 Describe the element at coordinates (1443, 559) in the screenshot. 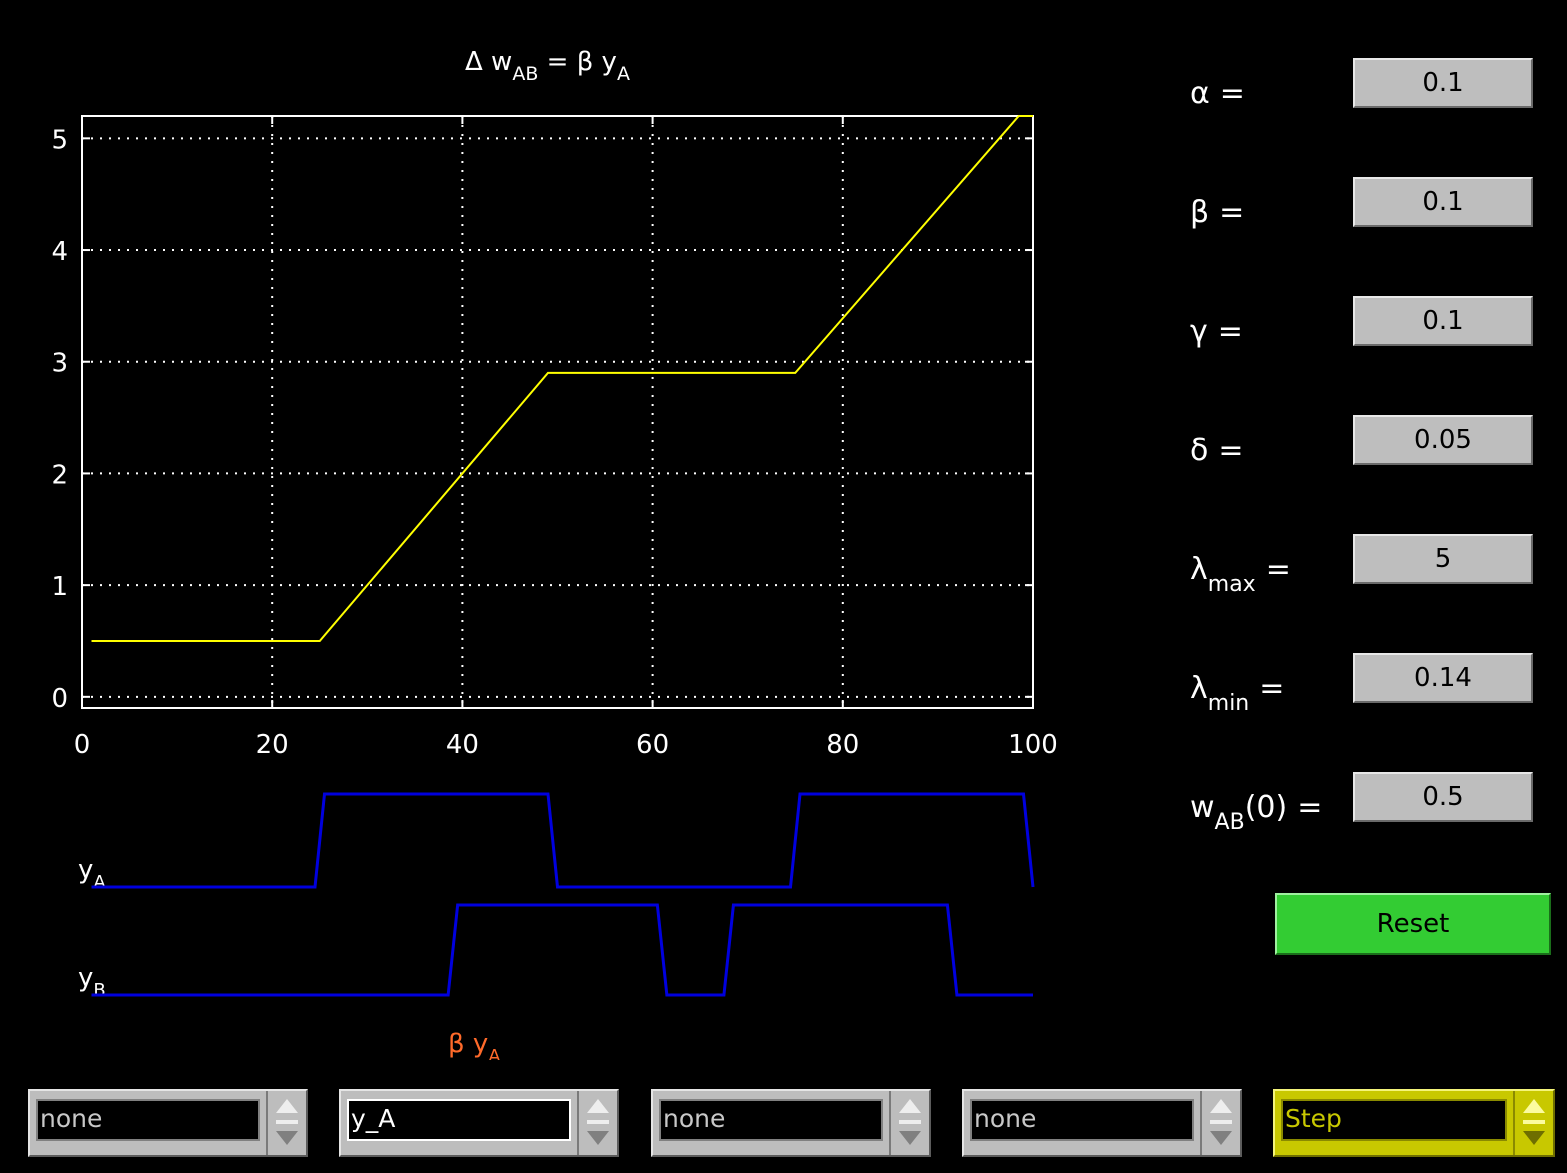

I see `param-field-4: 5` at that location.